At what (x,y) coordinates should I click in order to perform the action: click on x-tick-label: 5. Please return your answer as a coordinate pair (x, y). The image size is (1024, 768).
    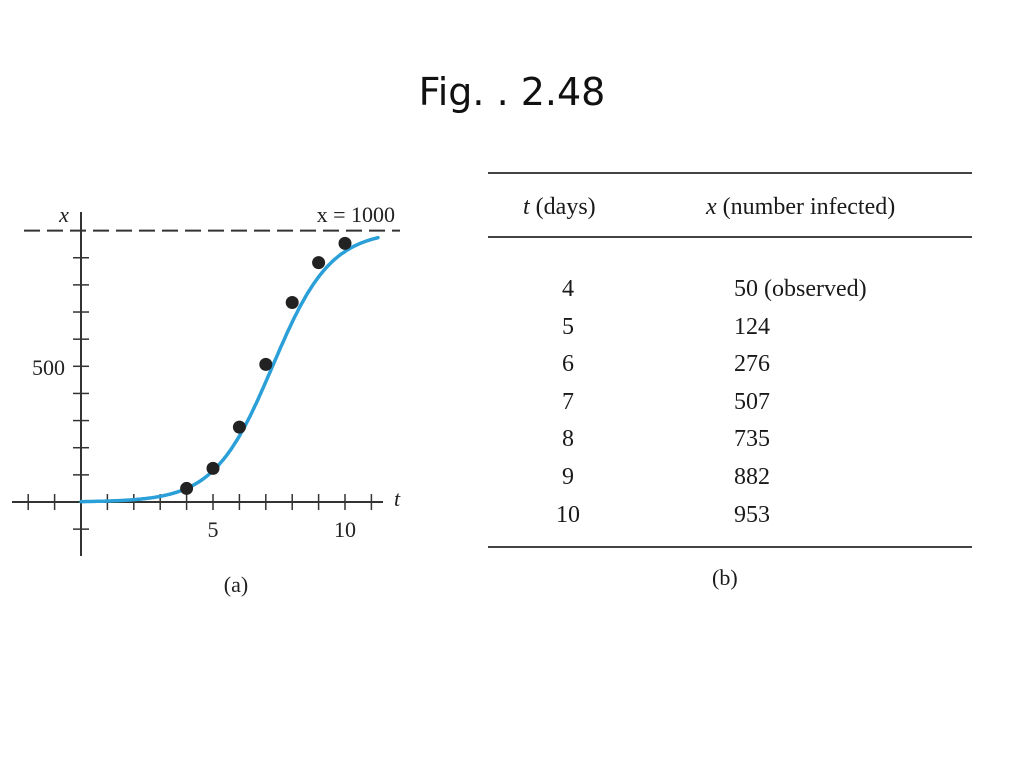
    Looking at the image, I should click on (213, 529).